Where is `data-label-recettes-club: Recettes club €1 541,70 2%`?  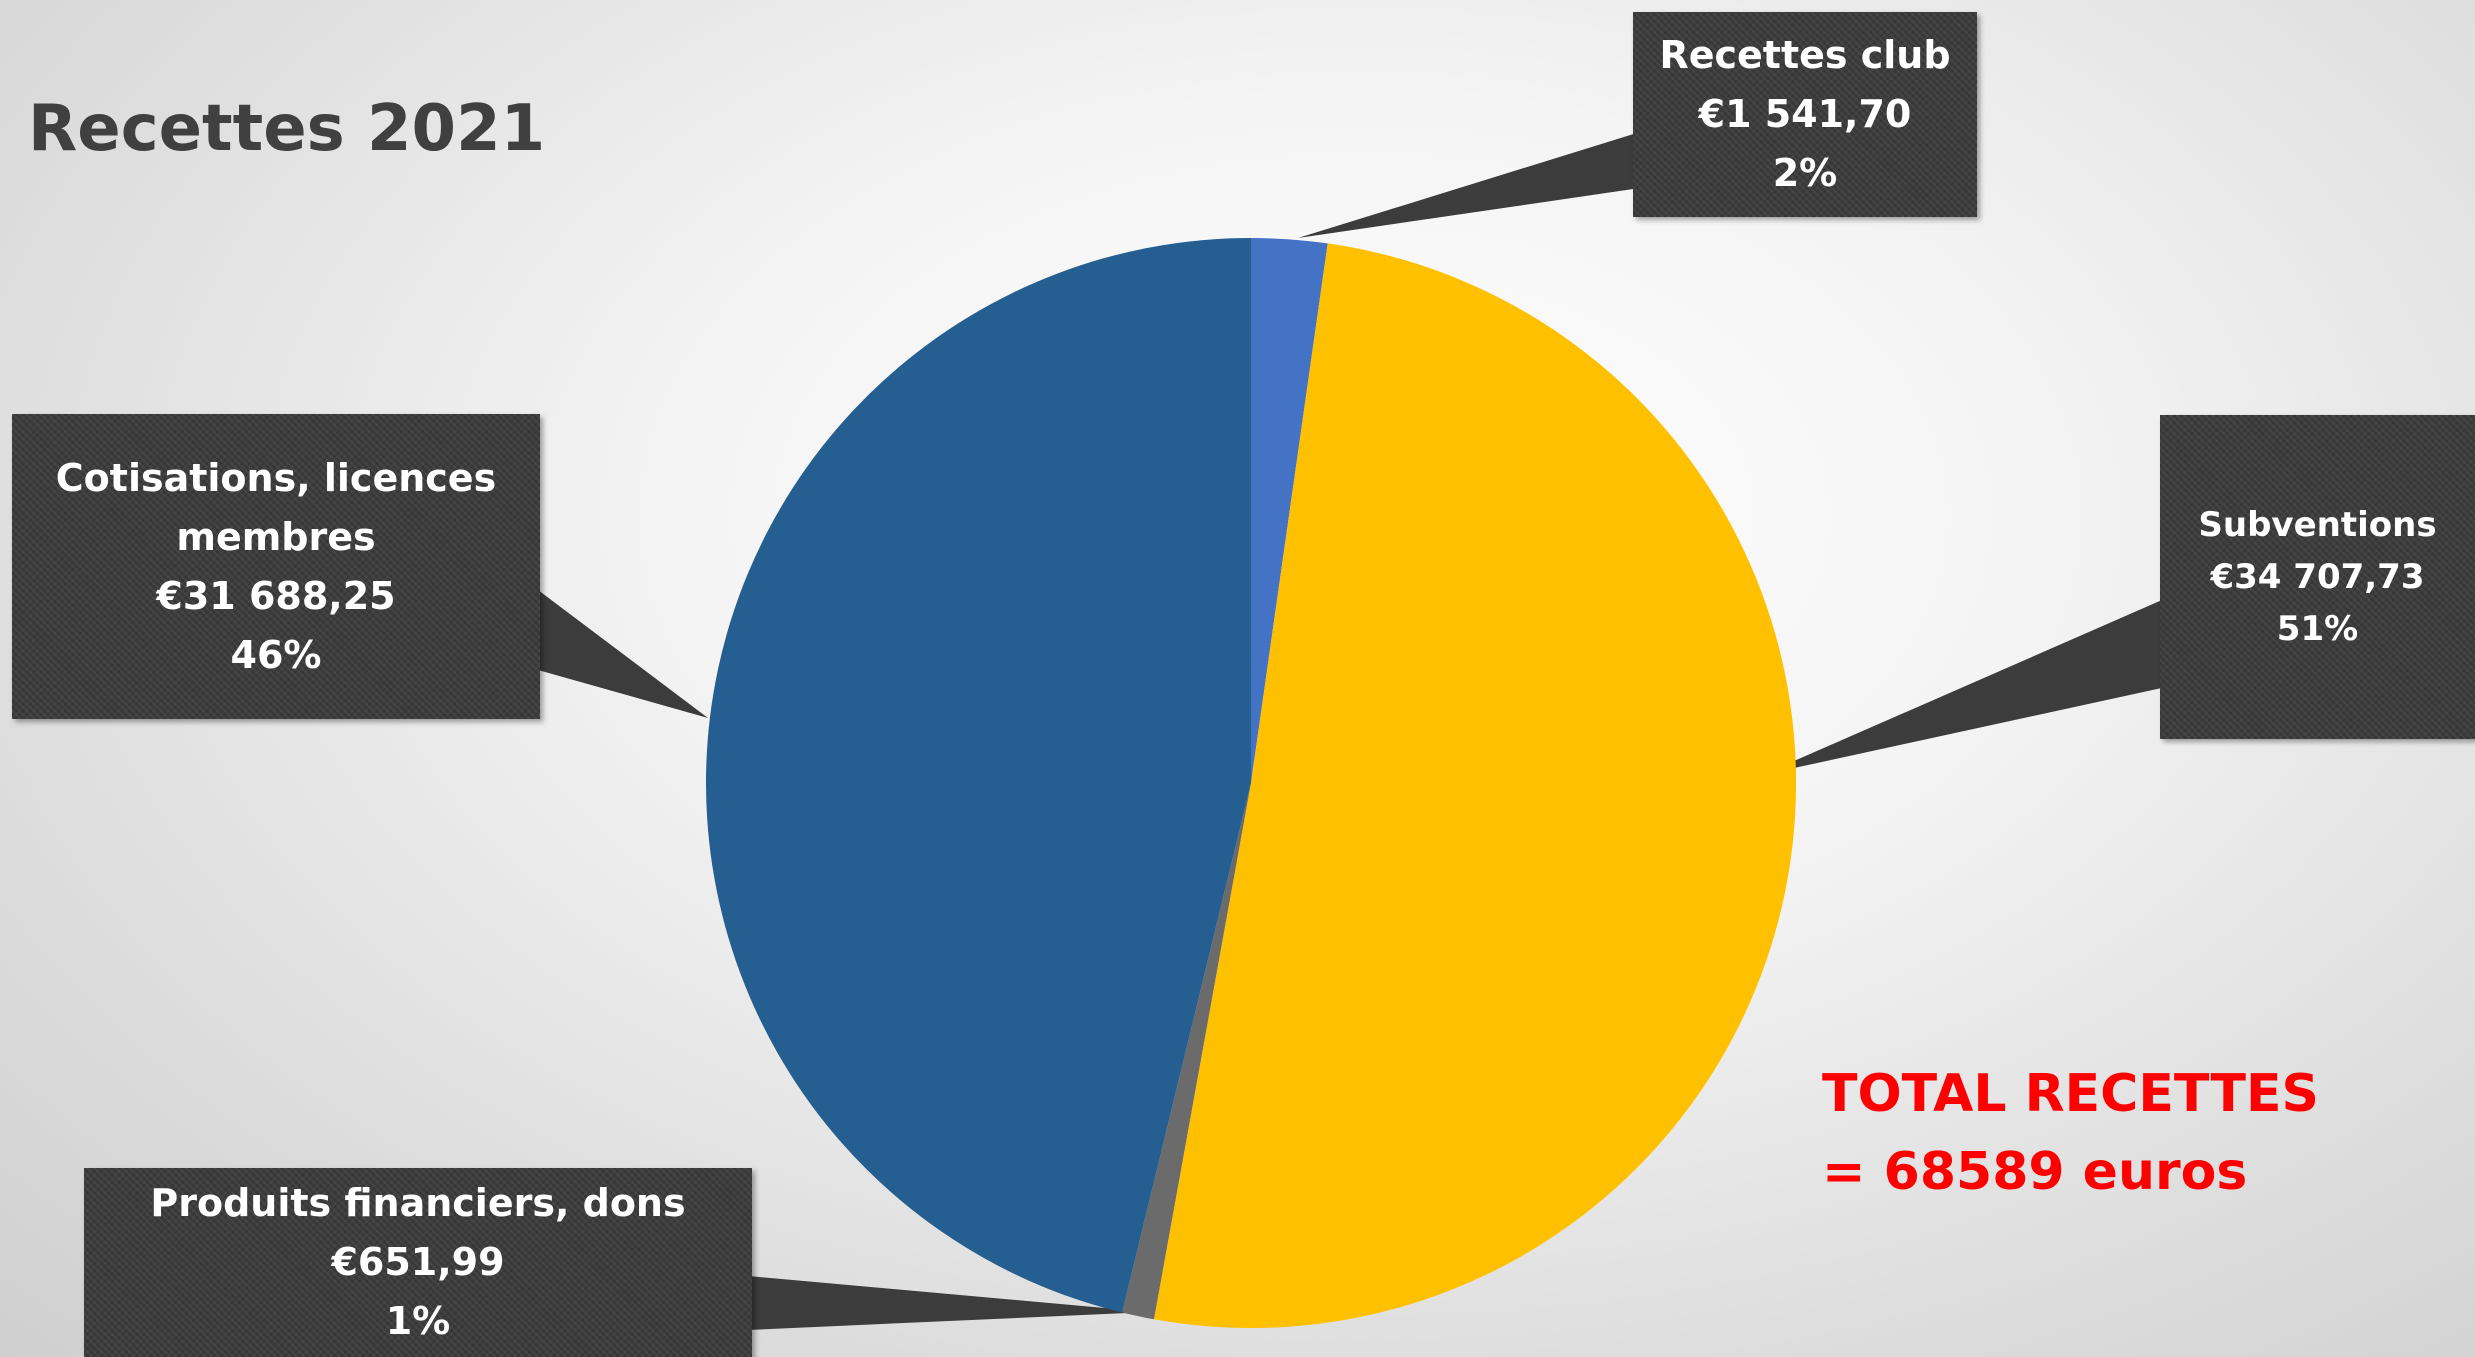
data-label-recettes-club: Recettes club €1 541,70 2% is located at coordinates (1805, 114).